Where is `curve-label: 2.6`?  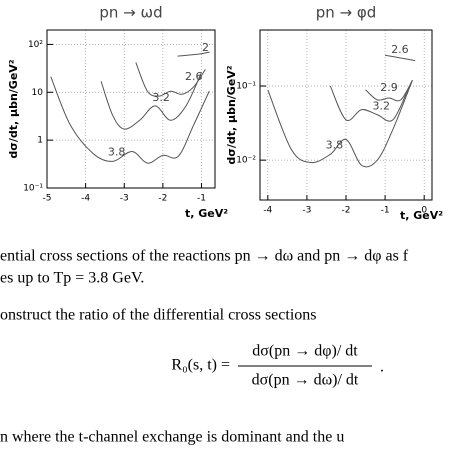 curve-label: 2.6 is located at coordinates (400, 49).